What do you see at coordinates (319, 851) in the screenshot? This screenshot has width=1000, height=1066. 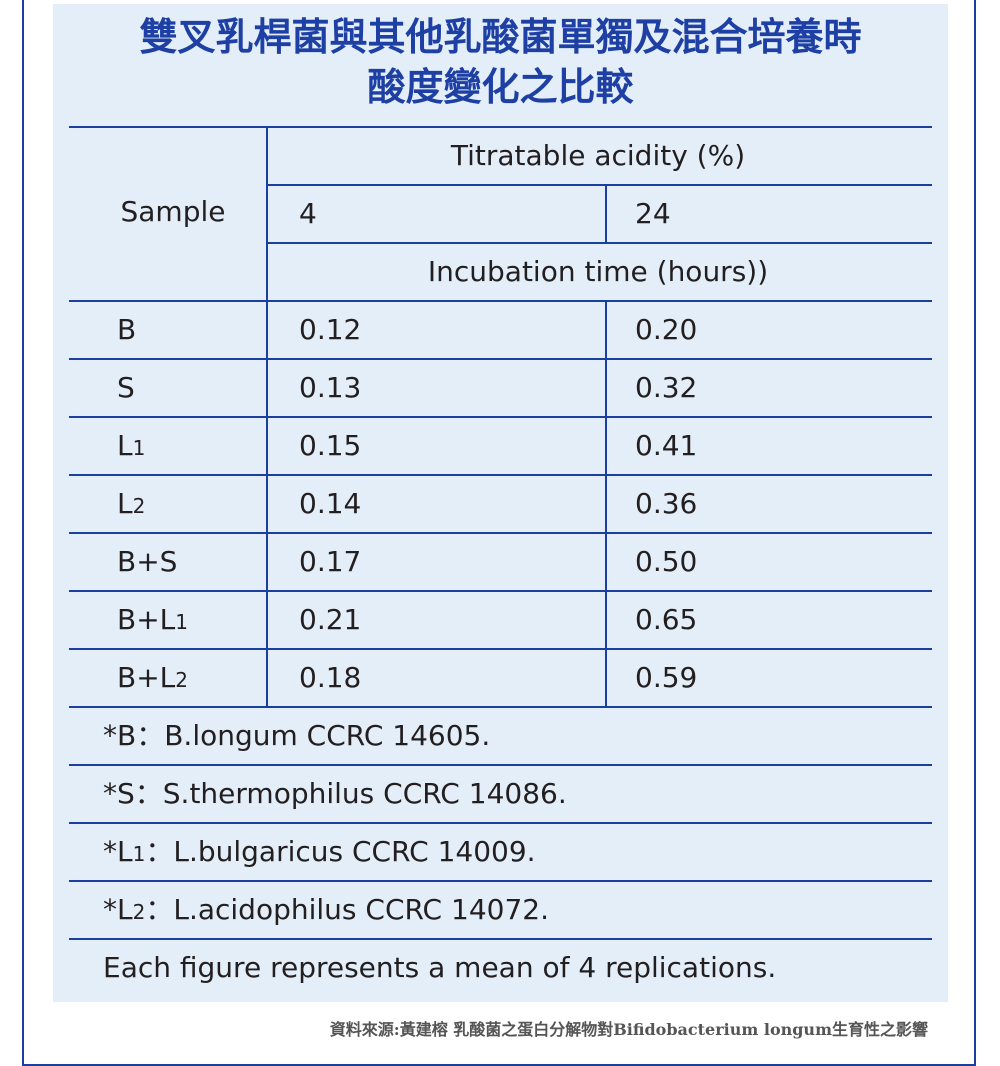 I see `footnote: *L1：L.bulgaricus CCRC 14009.` at bounding box center [319, 851].